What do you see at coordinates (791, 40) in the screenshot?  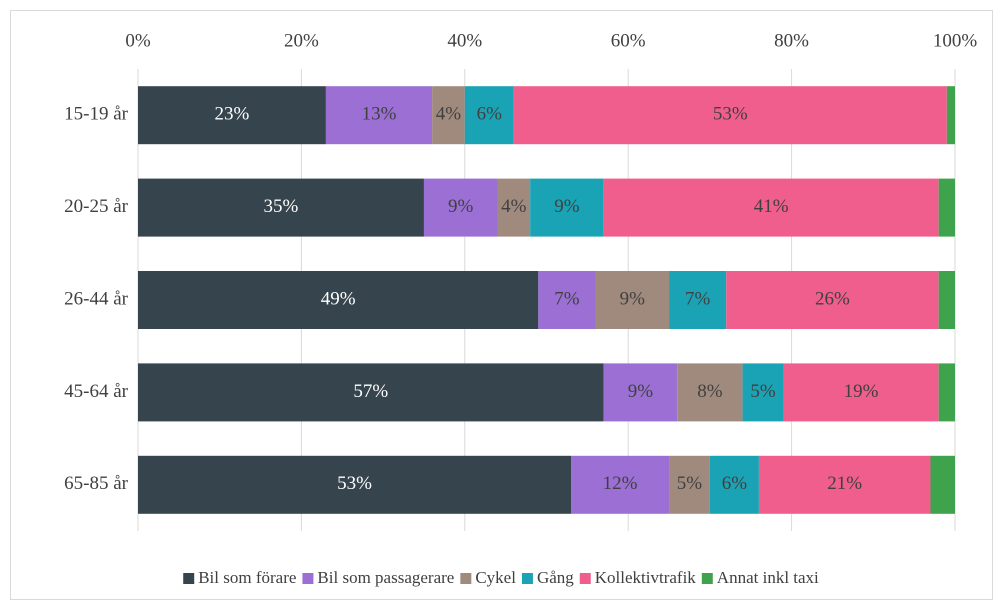 I see `x-tick-label: 80%` at bounding box center [791, 40].